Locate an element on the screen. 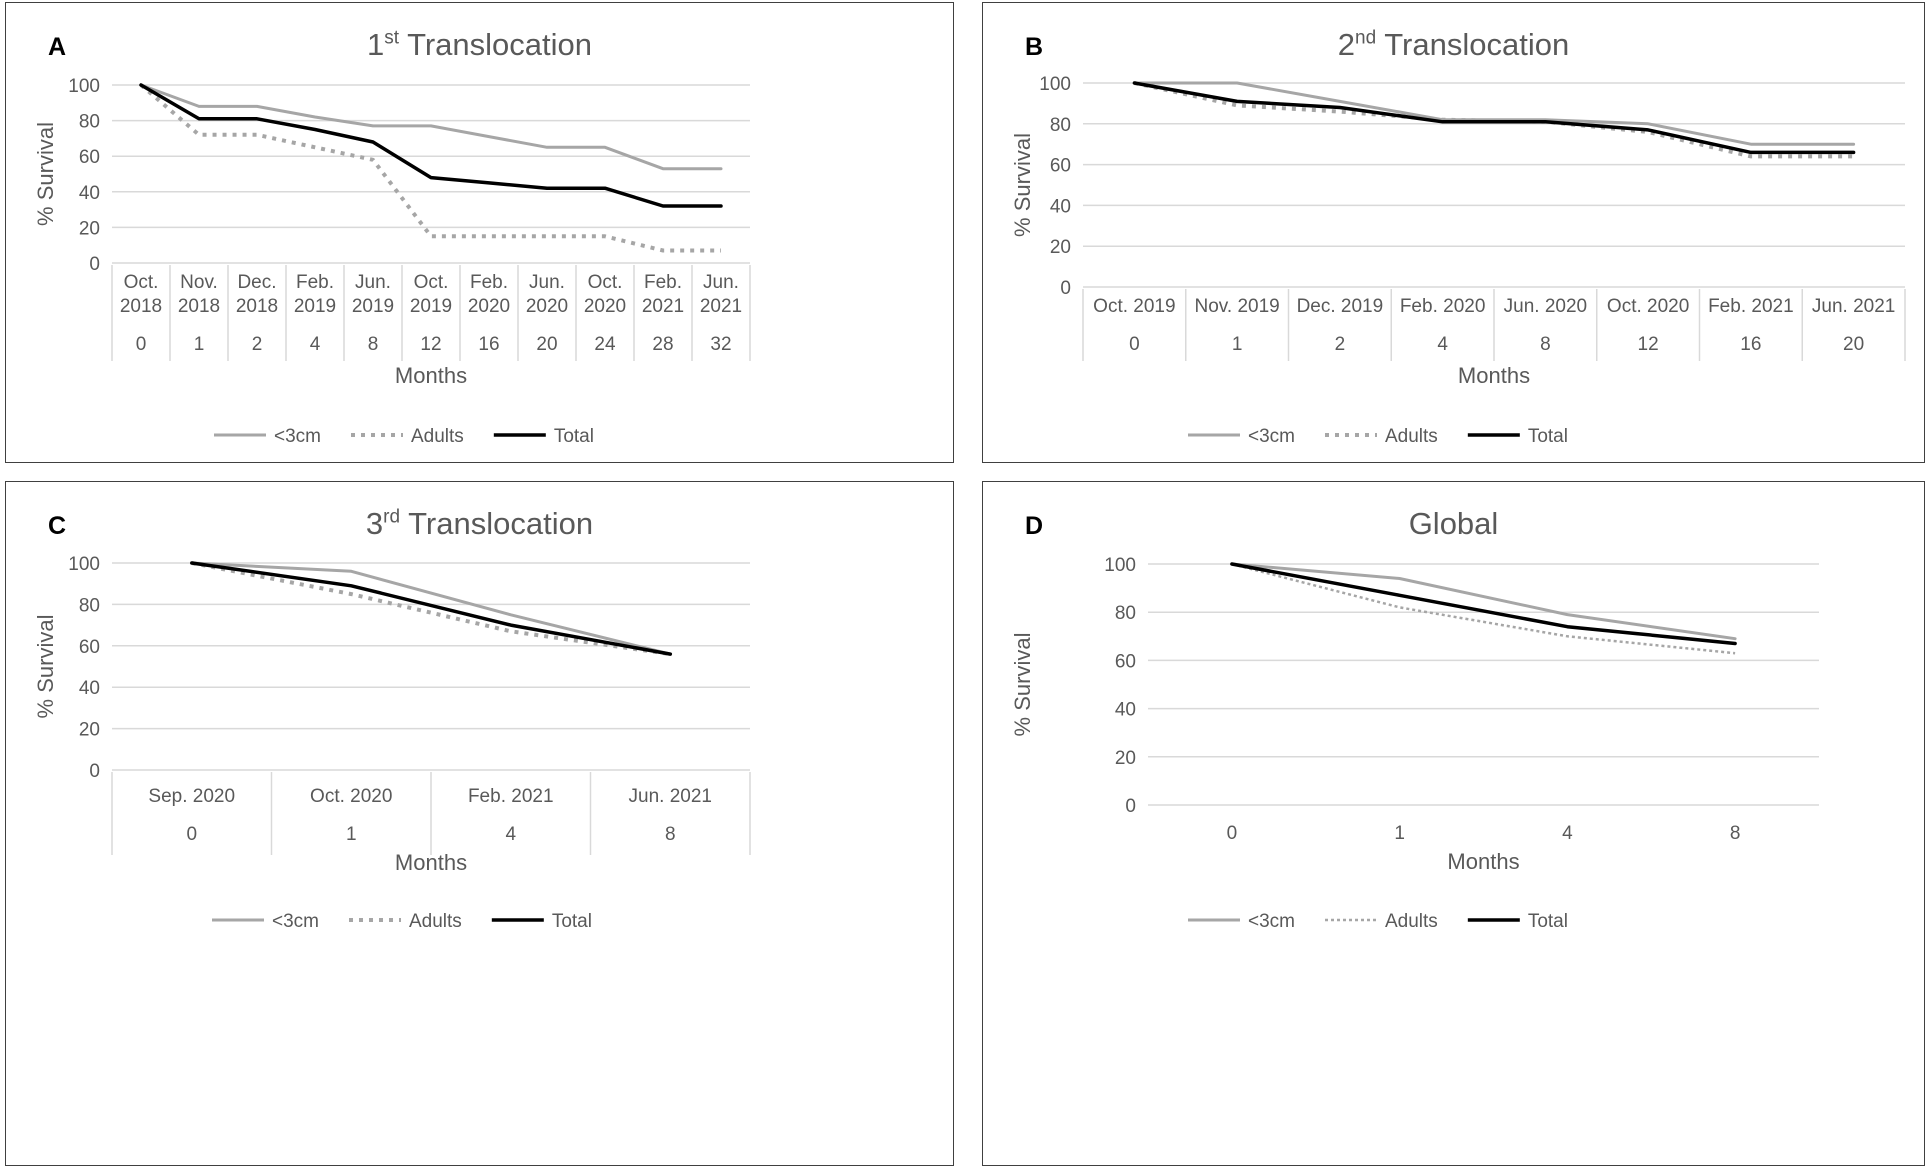 The image size is (1930, 1171). chart-title: 2nd Translocation is located at coordinates (1453, 45).